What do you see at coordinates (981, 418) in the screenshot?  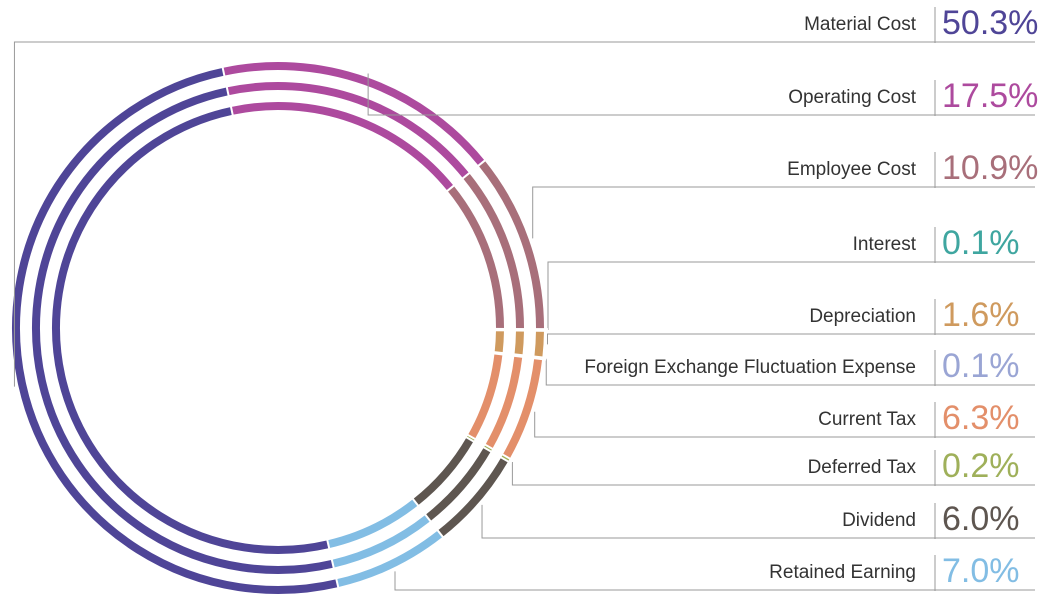 I see `value-label: 6.3%` at bounding box center [981, 418].